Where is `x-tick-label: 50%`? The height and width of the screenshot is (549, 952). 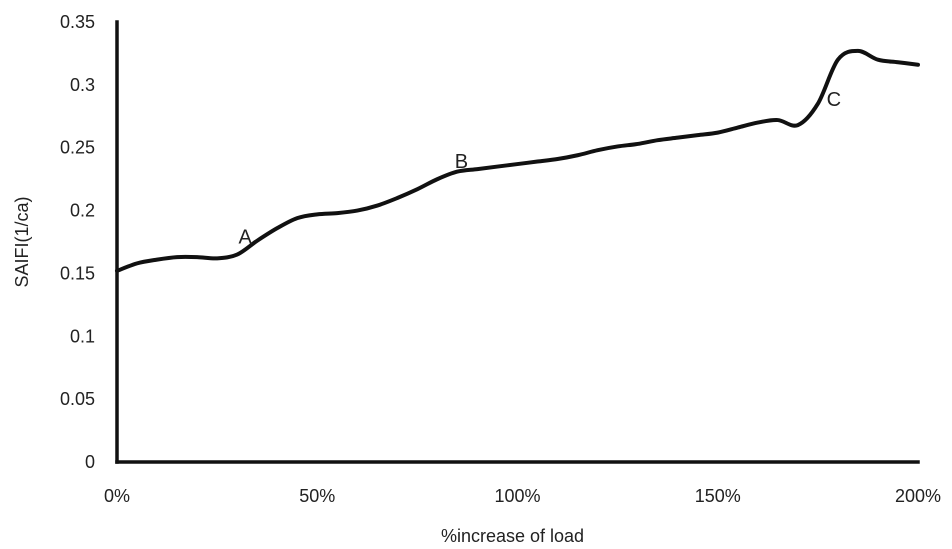 x-tick-label: 50% is located at coordinates (317, 496).